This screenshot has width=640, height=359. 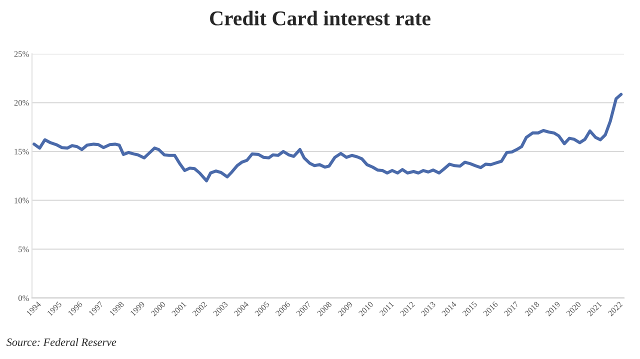 What do you see at coordinates (61, 342) in the screenshot?
I see `source-note: Source: Federal Reserve` at bounding box center [61, 342].